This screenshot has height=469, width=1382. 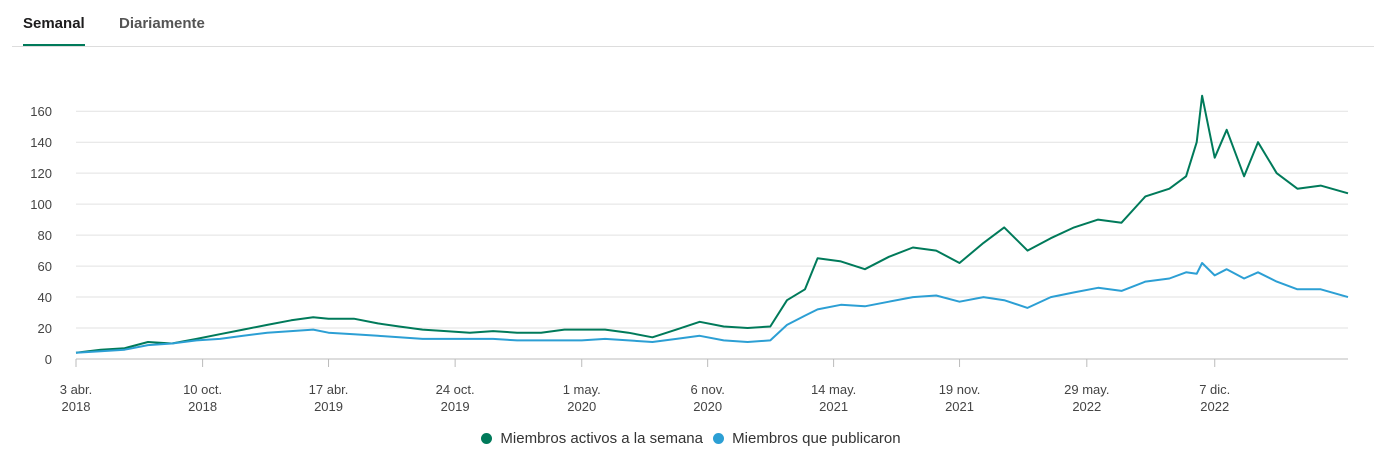 I want to click on y-tick-label: 0, so click(x=48, y=359).